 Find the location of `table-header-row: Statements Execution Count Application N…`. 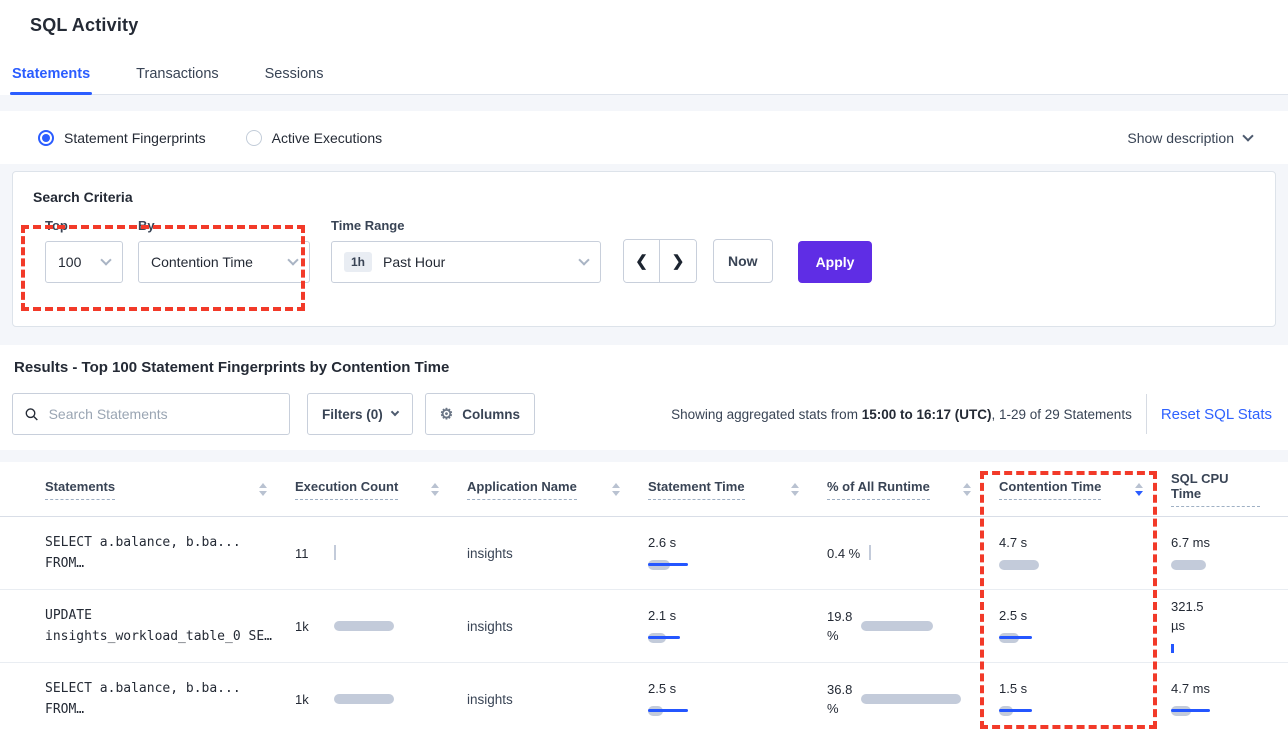

table-header-row: Statements Execution Count Application N… is located at coordinates (644, 489).